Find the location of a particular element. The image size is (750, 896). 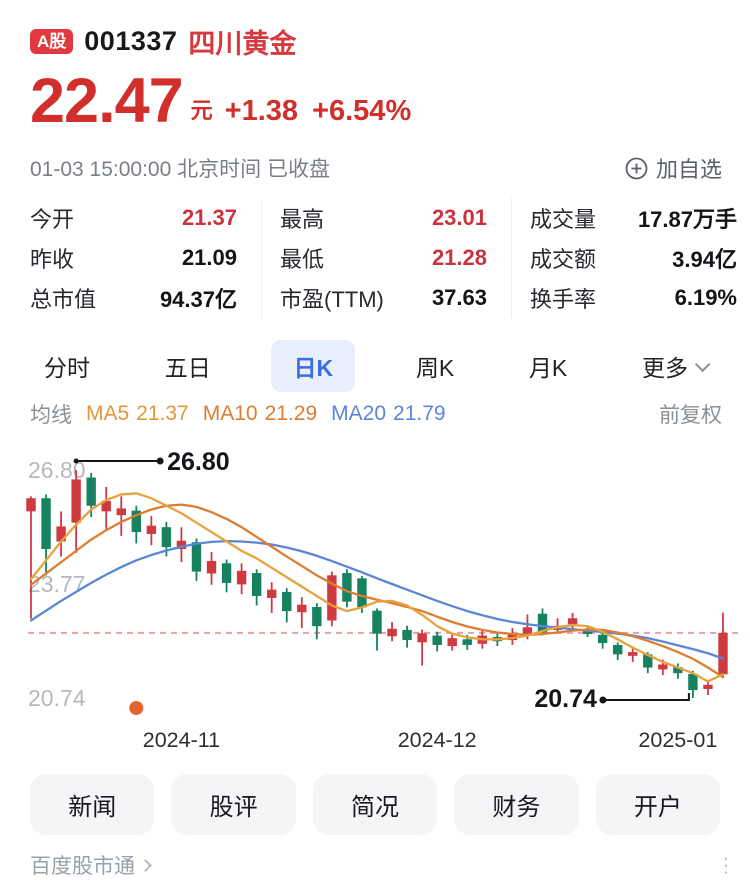

stat-value: 37.63 is located at coordinates (459, 297).